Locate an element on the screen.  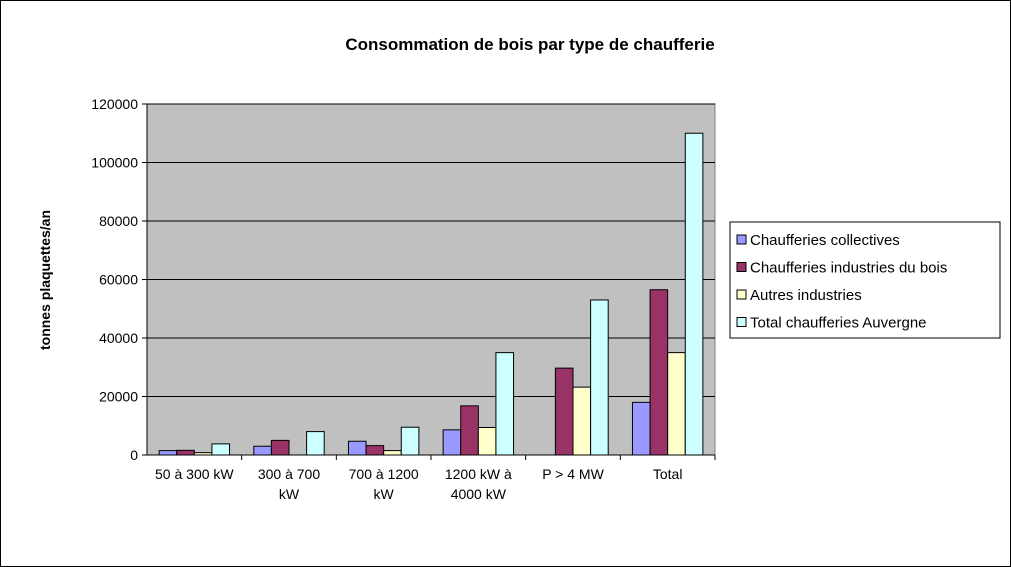
y-axis-label: tonnes plaquettes/an is located at coordinates (45, 280).